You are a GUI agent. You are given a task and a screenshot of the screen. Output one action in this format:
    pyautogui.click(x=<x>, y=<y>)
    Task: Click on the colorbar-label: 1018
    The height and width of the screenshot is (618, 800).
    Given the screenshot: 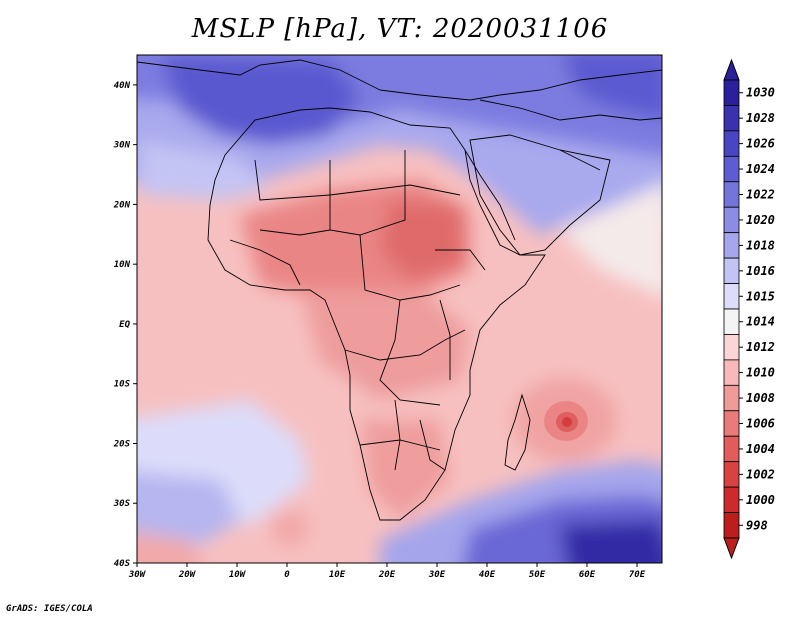 What is the action you would take?
    pyautogui.click(x=760, y=245)
    